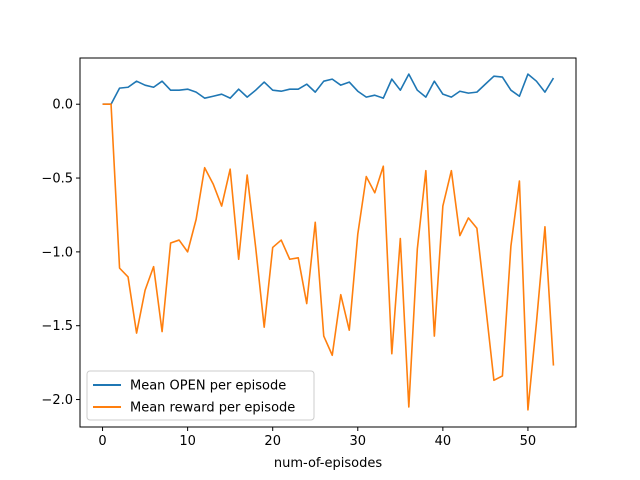  Describe the element at coordinates (212, 408) in the screenshot. I see `legend-label-mean-reward: Mean reward per episode` at that location.